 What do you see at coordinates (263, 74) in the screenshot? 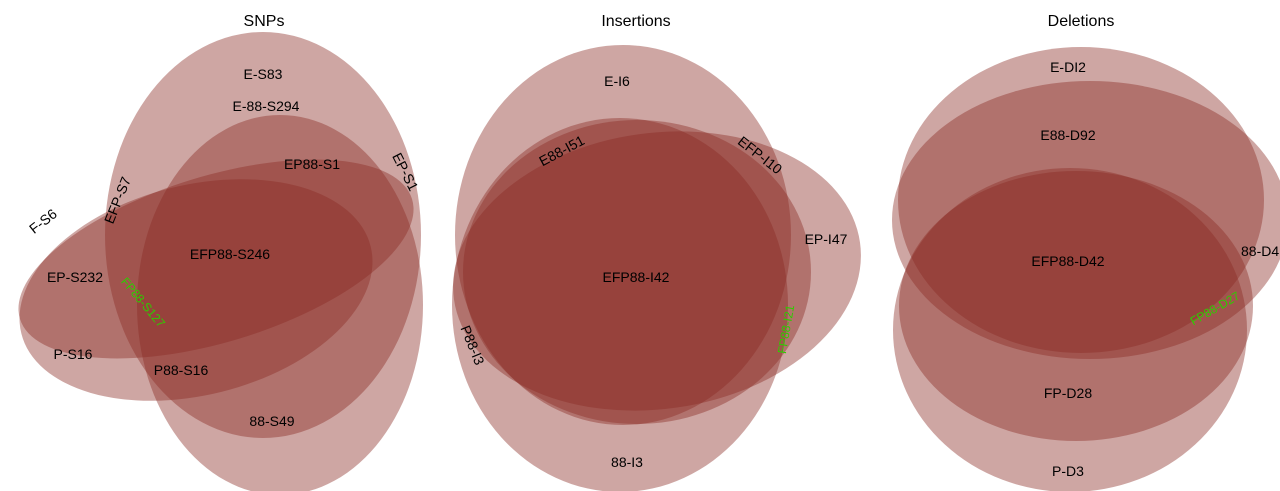
I see `region-label: E-S83` at bounding box center [263, 74].